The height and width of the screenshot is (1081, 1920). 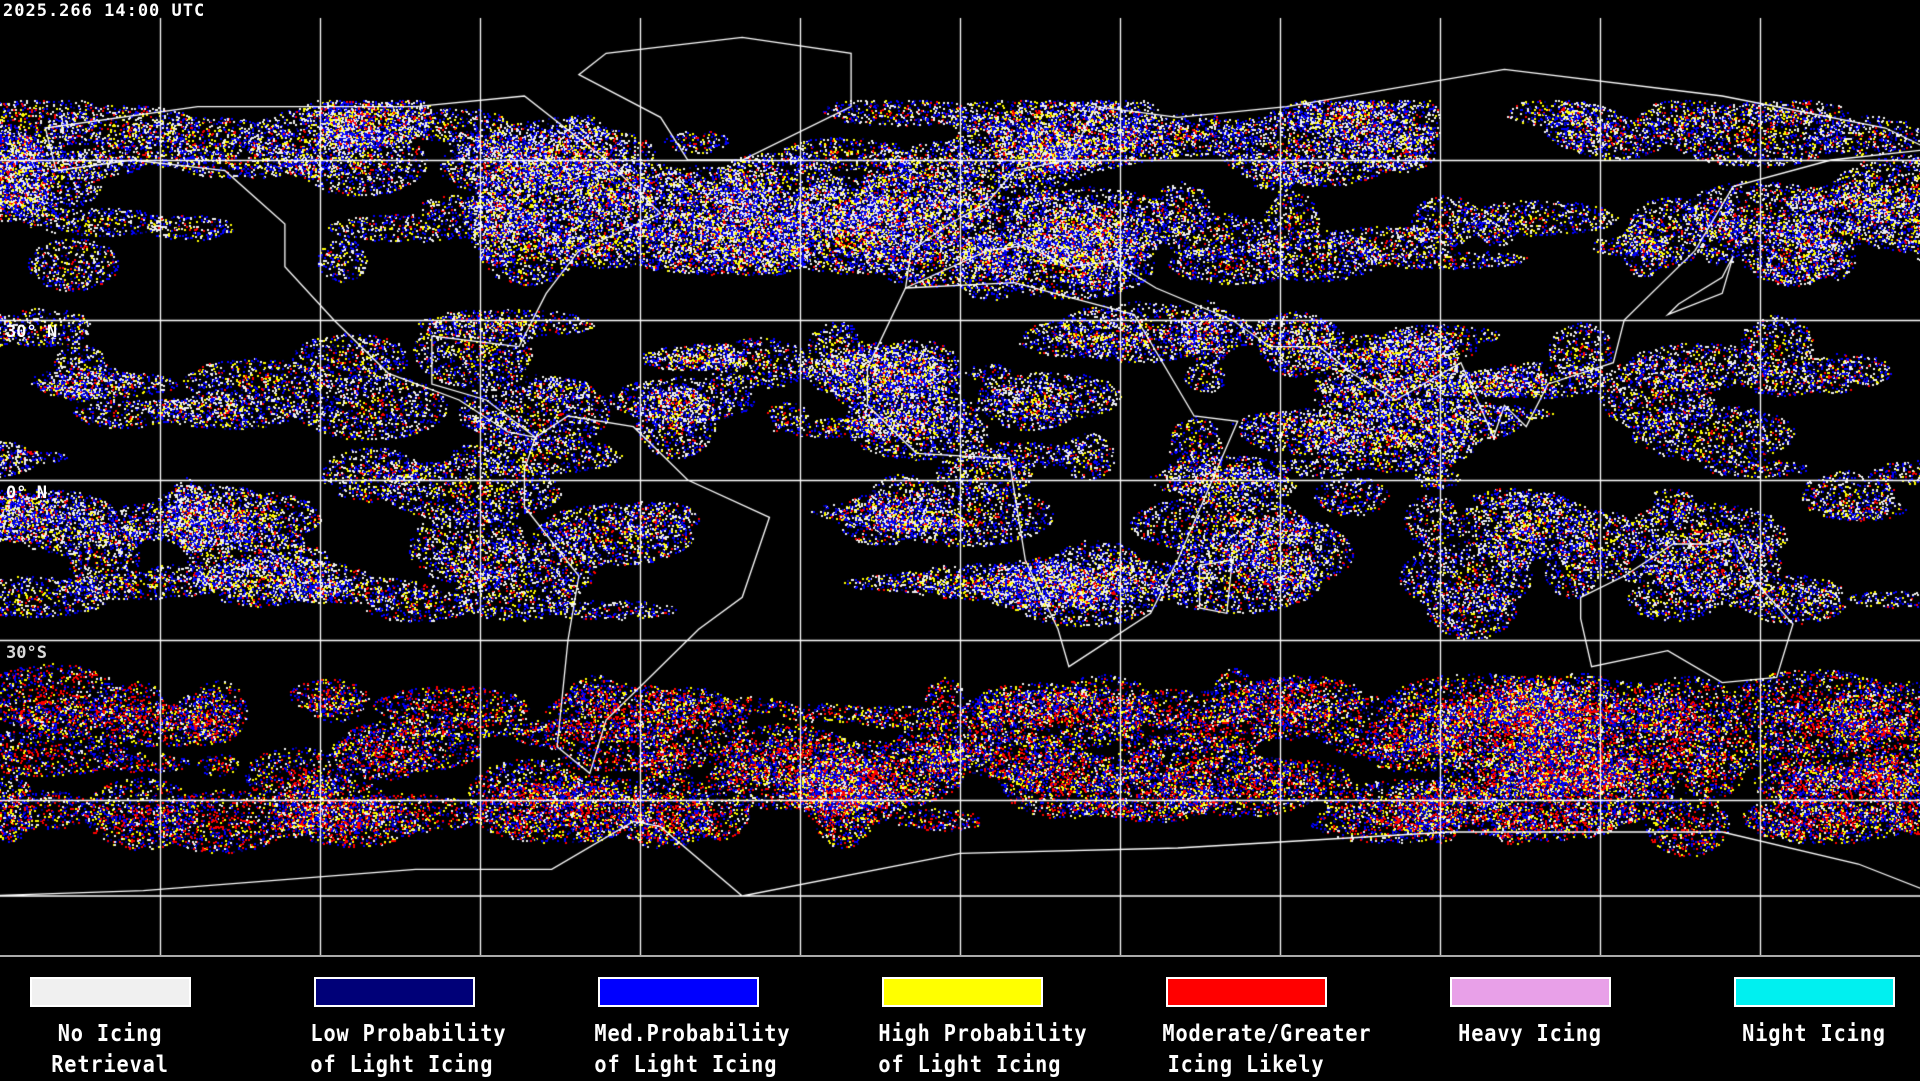 I want to click on timestamp: 2025.266 14:00 UTC, so click(x=104, y=11).